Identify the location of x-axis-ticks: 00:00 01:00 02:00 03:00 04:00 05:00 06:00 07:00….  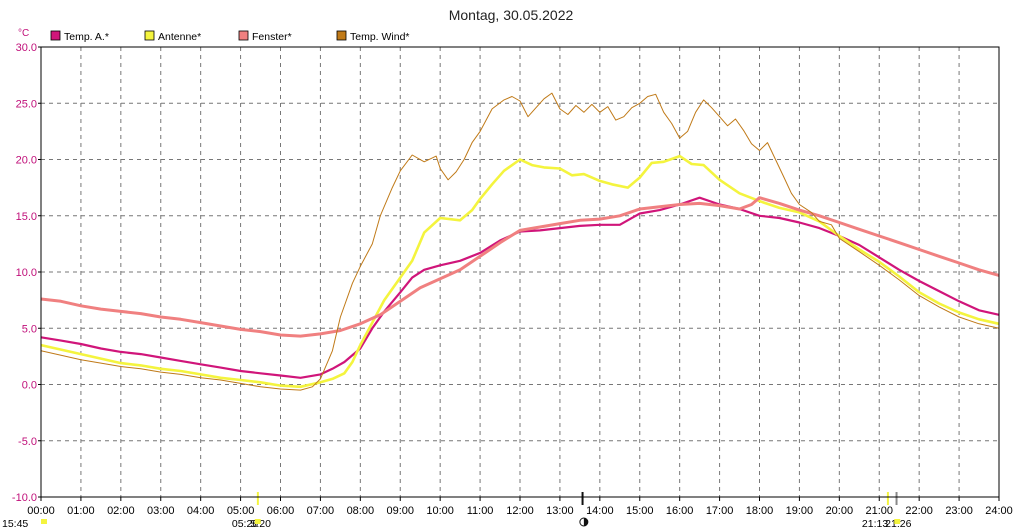
(520, 507).